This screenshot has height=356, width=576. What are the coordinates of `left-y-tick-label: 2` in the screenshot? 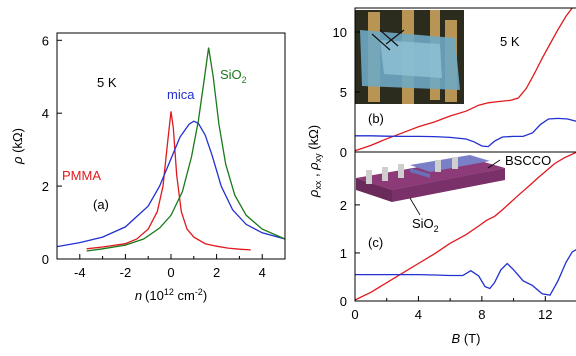 It's located at (45, 186).